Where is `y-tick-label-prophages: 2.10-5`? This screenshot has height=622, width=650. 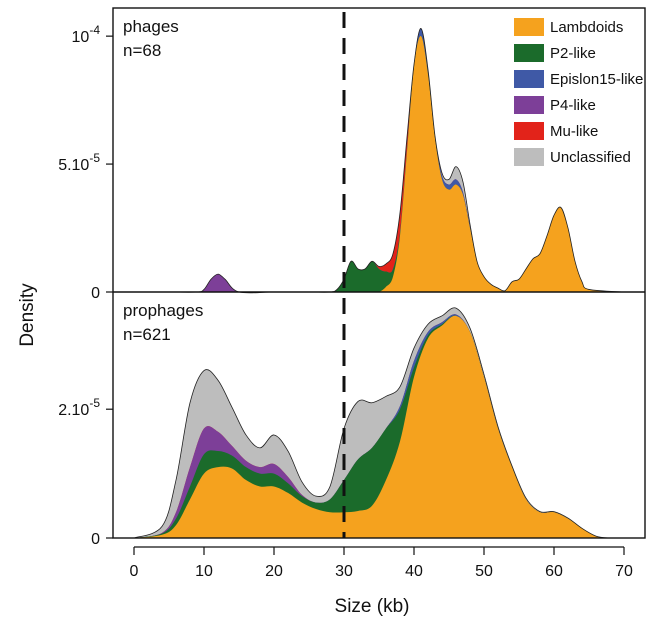 y-tick-label-prophages: 2.10-5 is located at coordinates (79, 407).